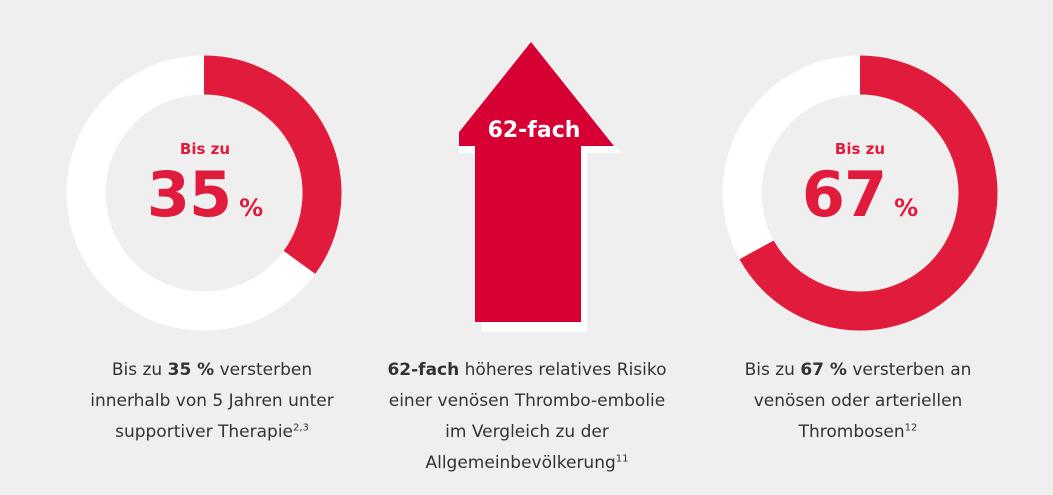 The width and height of the screenshot is (1053, 495). I want to click on caption-3-bold: 67 %, so click(823, 370).